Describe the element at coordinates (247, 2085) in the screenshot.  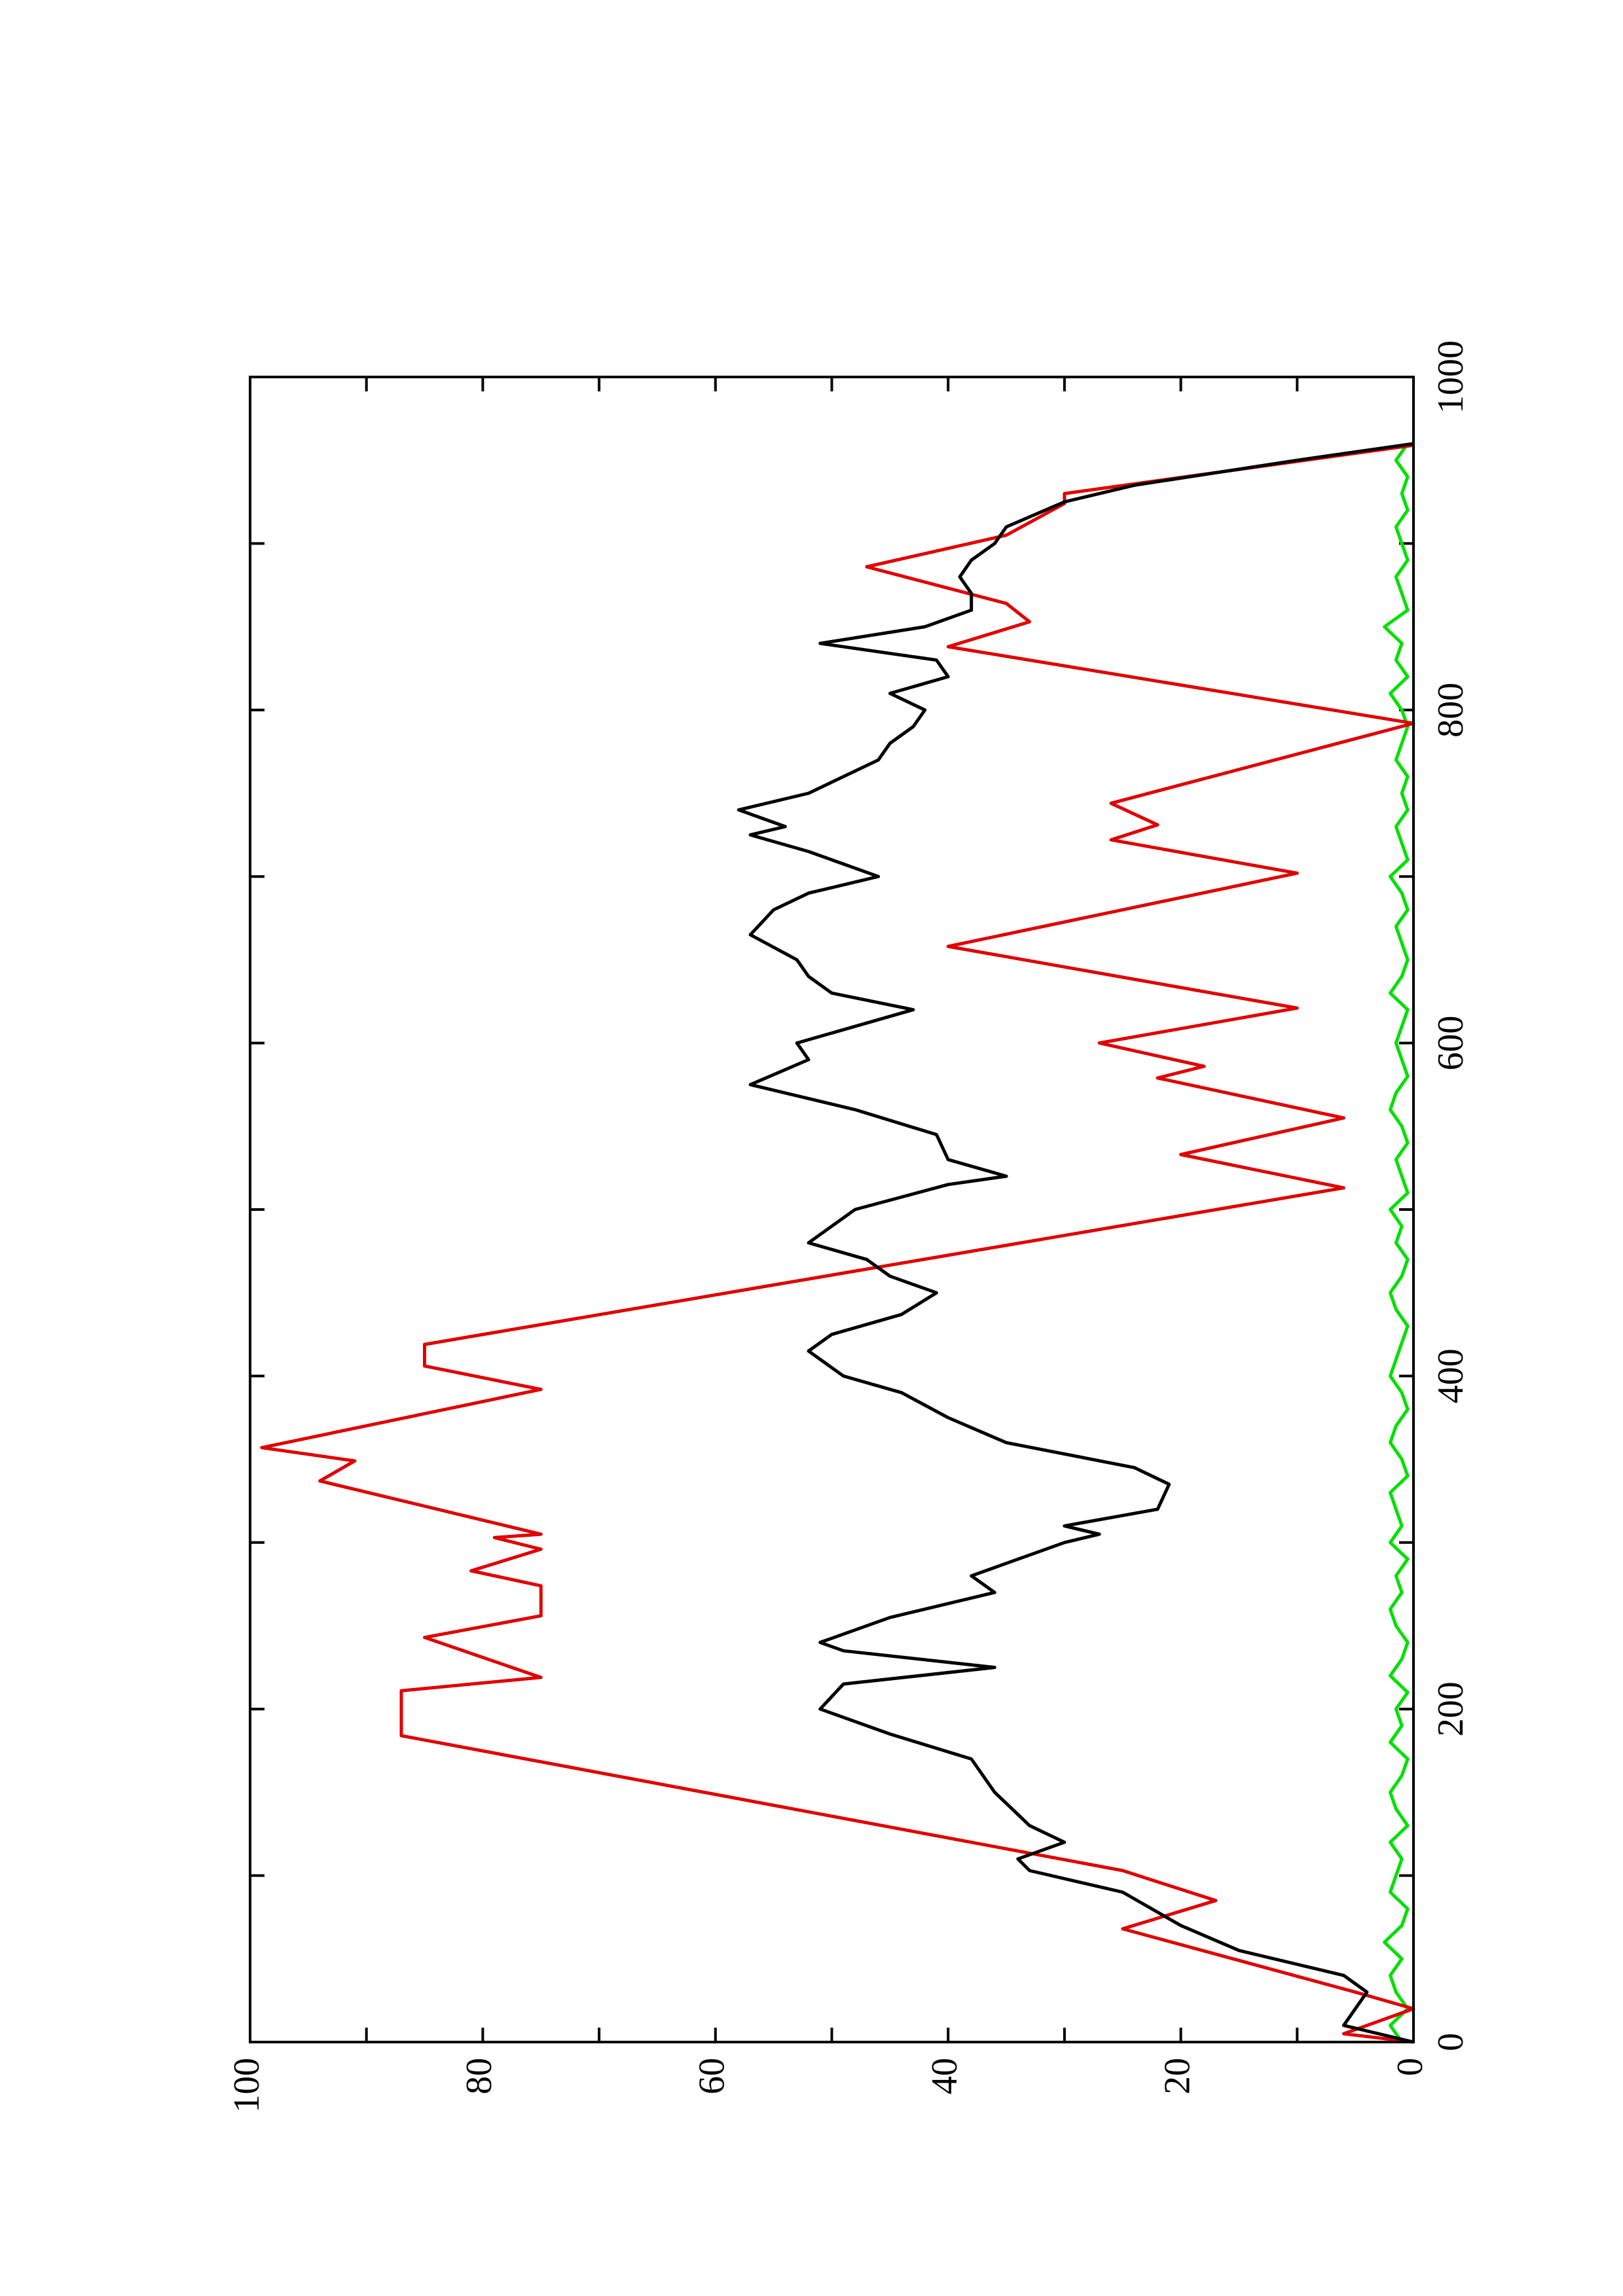
I see `y-tick-label: 100` at that location.